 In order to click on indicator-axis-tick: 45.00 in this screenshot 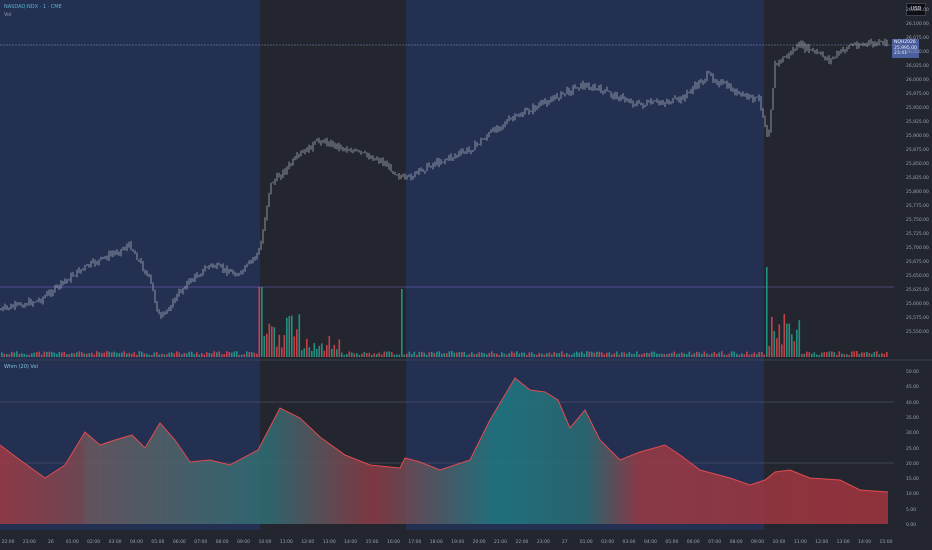, I will do `click(912, 388)`.